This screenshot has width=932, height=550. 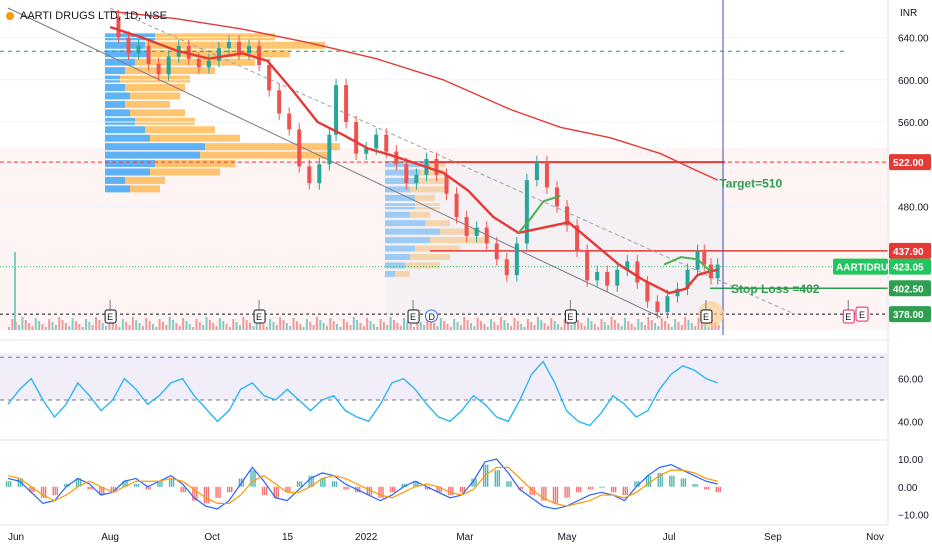 I want to click on price-tick-label: 640.00, so click(x=913, y=39).